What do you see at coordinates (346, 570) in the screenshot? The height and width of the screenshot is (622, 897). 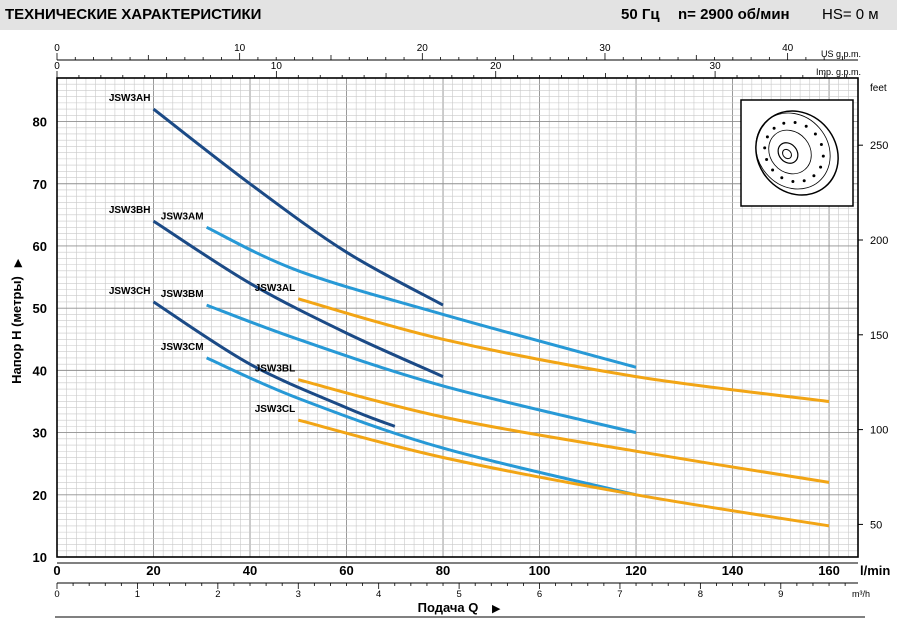 I see `x-tick-label: 60` at bounding box center [346, 570].